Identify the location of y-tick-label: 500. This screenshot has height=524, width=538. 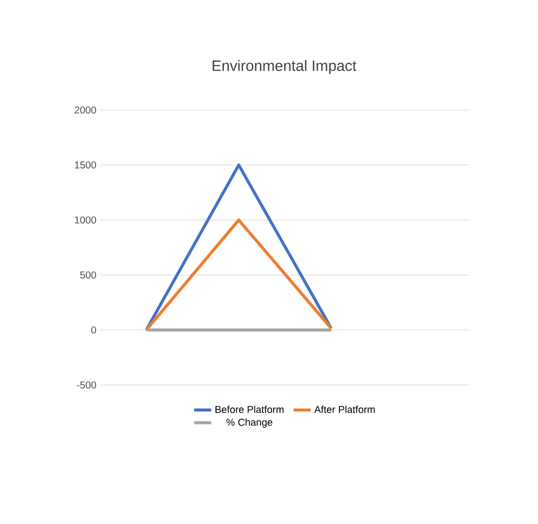
(88, 275).